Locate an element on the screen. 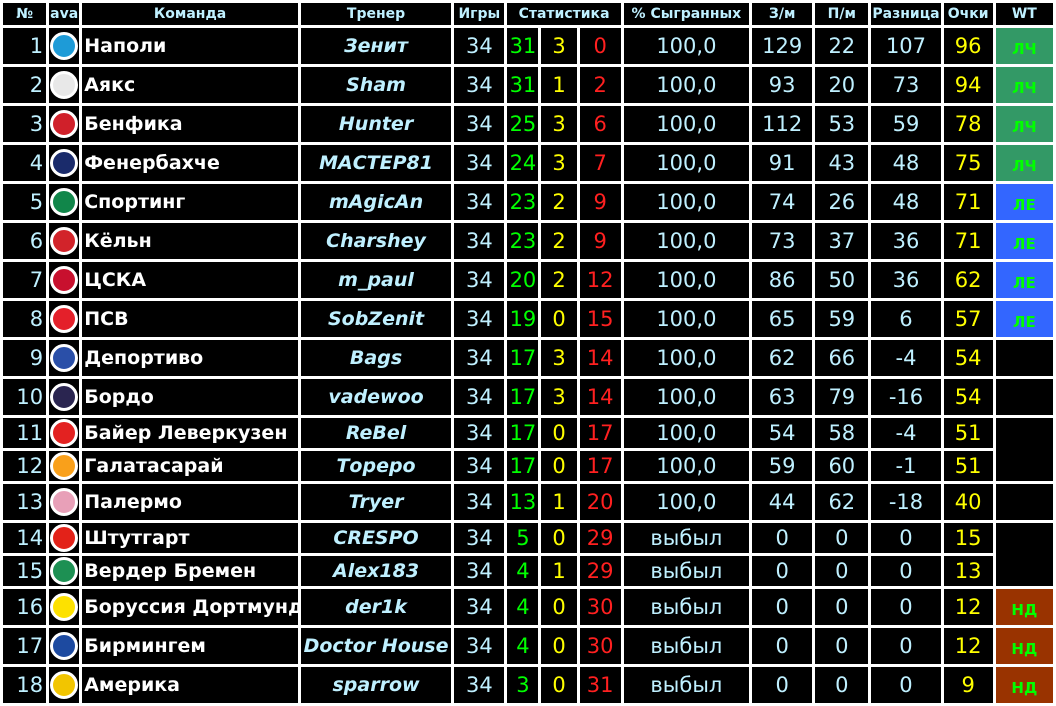  losses-cell: 12 is located at coordinates (600, 280).